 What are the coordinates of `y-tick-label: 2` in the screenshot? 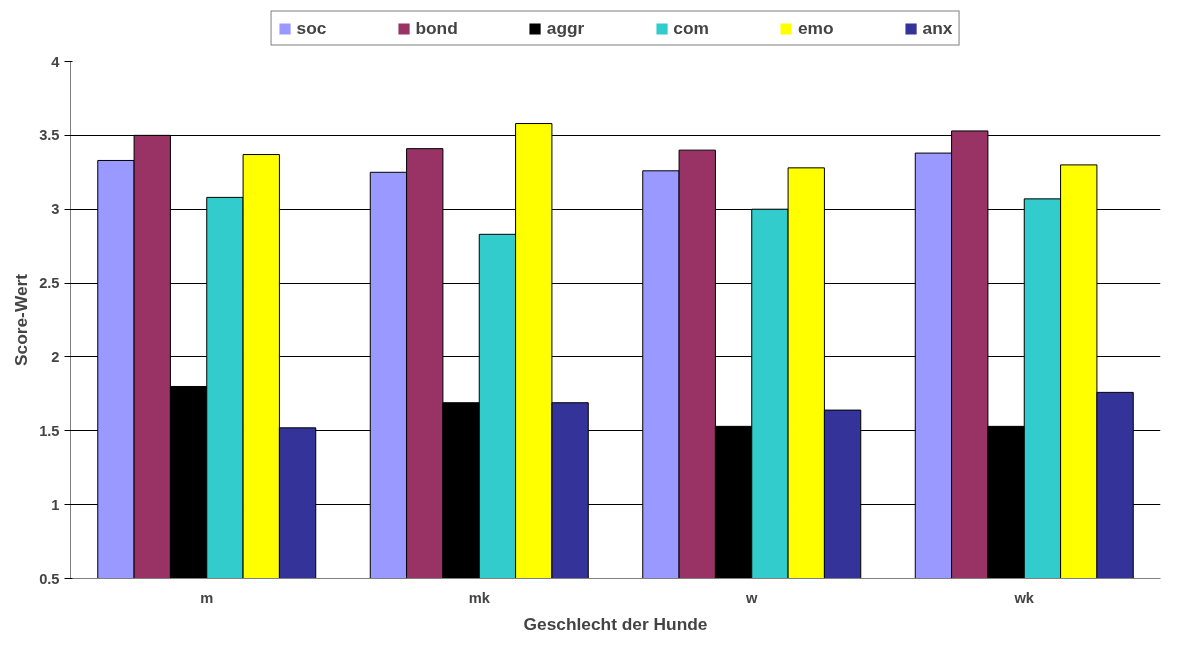 It's located at (55, 356).